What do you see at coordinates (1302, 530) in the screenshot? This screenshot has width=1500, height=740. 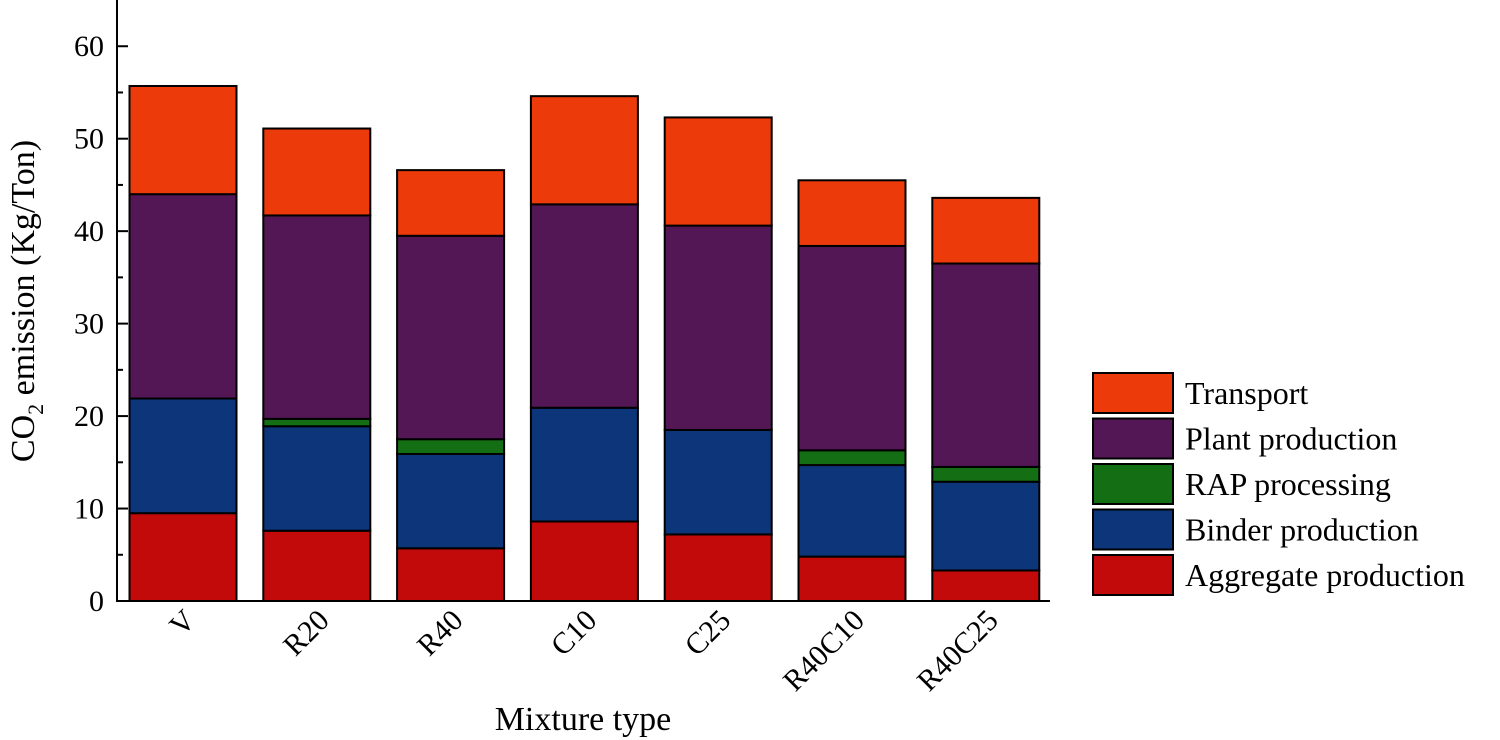 I see `legend-label-binder-production: Binder production` at bounding box center [1302, 530].